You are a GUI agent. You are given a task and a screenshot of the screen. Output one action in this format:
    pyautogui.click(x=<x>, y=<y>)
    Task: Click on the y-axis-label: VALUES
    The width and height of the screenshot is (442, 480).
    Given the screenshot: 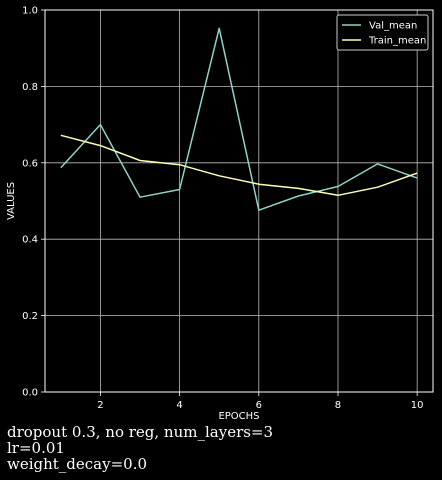 What is the action you would take?
    pyautogui.click(x=11, y=201)
    